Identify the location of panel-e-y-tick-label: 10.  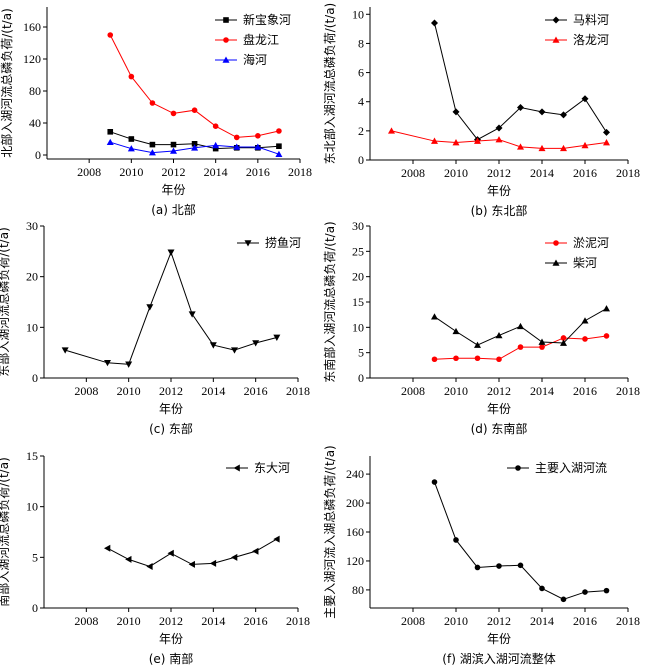
(32, 507).